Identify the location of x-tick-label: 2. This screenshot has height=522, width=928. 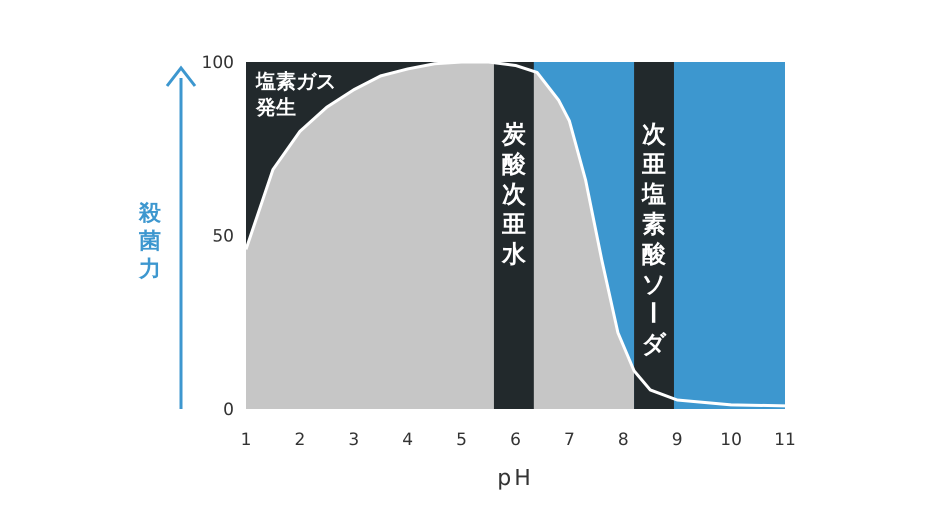
(300, 440).